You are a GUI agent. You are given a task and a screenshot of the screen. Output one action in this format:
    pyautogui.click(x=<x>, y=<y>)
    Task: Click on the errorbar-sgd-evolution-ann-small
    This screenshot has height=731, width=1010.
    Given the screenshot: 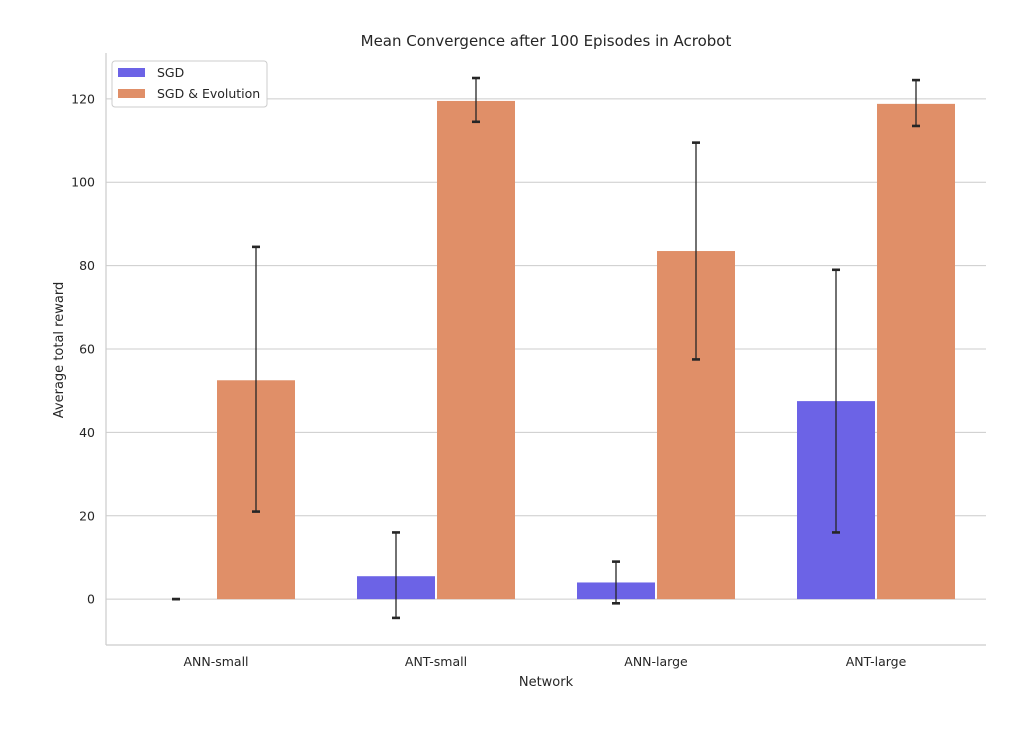 What is the action you would take?
    pyautogui.click(x=256, y=379)
    